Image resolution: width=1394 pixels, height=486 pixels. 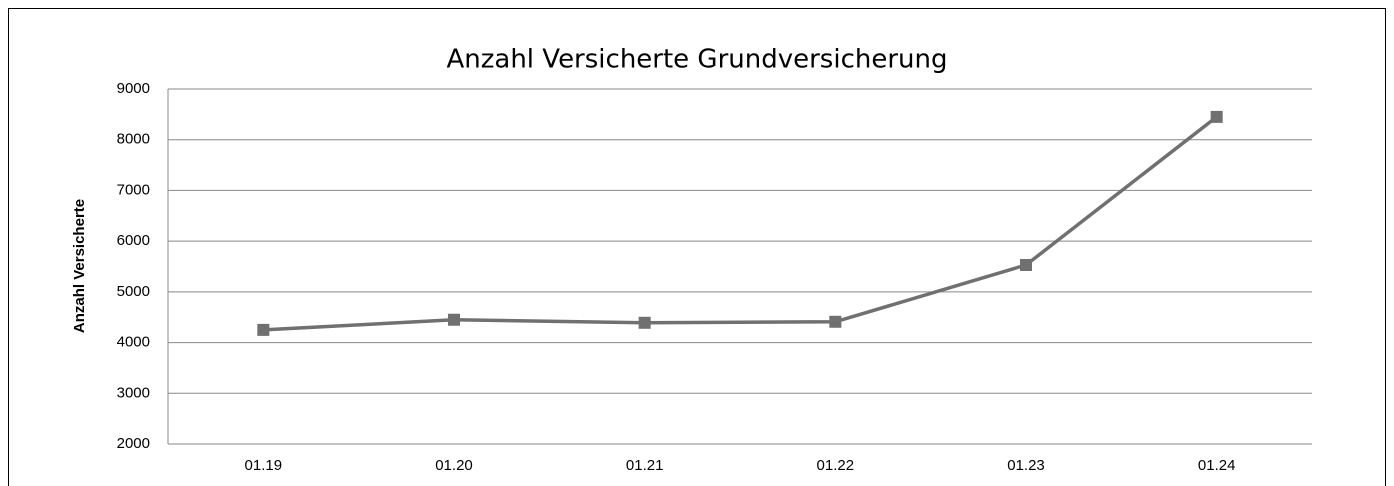 What do you see at coordinates (696, 60) in the screenshot?
I see `chart-title: Anzahl Versicherte Grundversicherung` at bounding box center [696, 60].